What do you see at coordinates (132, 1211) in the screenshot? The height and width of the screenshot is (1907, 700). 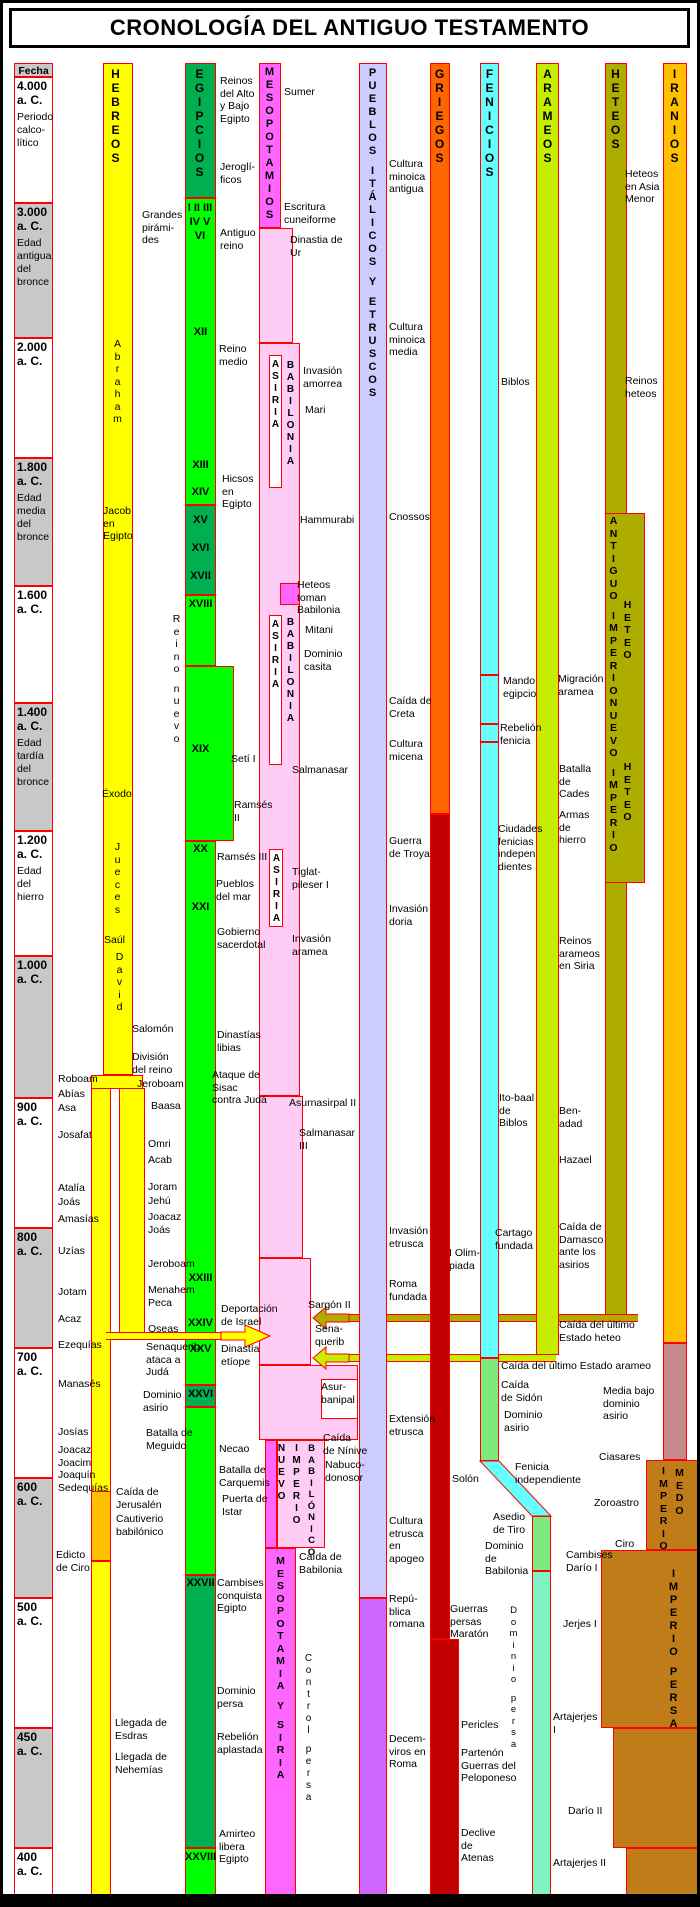 I see `israel-column` at bounding box center [132, 1211].